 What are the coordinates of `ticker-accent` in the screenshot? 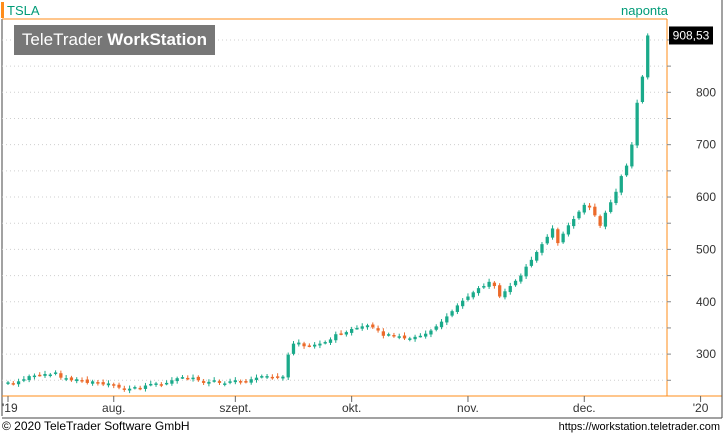 It's located at (2, 10).